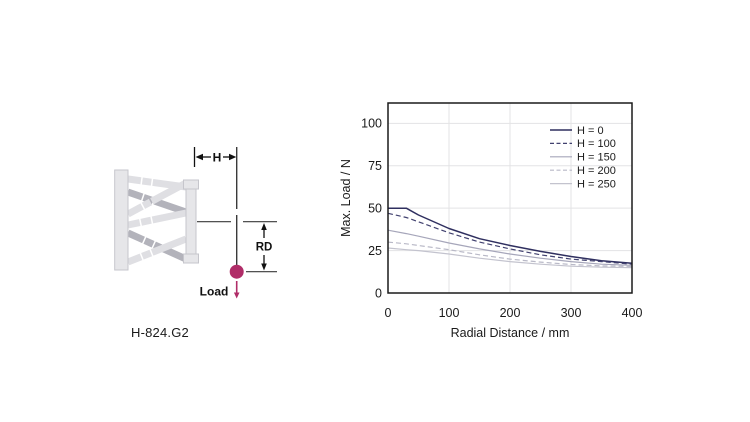  I want to click on hexapod-struts, so click(157, 220).